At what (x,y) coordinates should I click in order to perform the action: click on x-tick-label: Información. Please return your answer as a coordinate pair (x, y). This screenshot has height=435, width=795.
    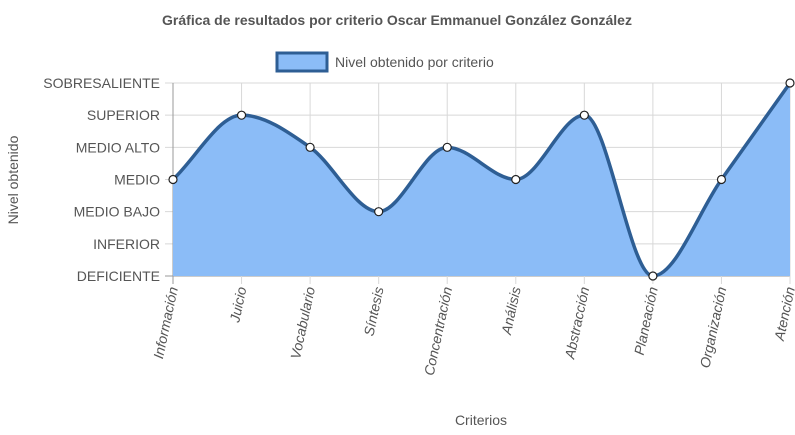
    Looking at the image, I should click on (165, 322).